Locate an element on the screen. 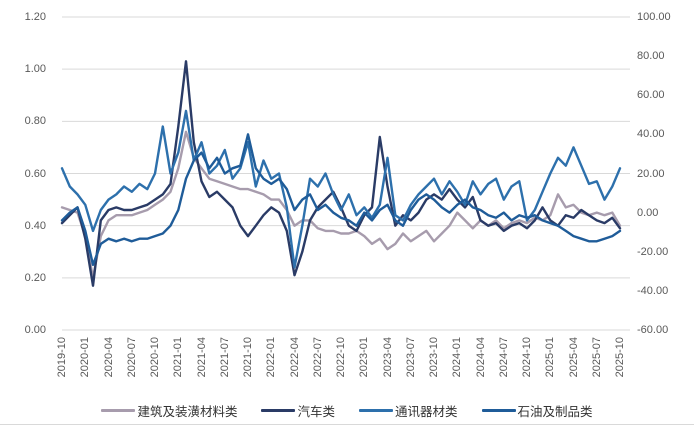  right-axis-tick: 20.00 is located at coordinates (651, 173).